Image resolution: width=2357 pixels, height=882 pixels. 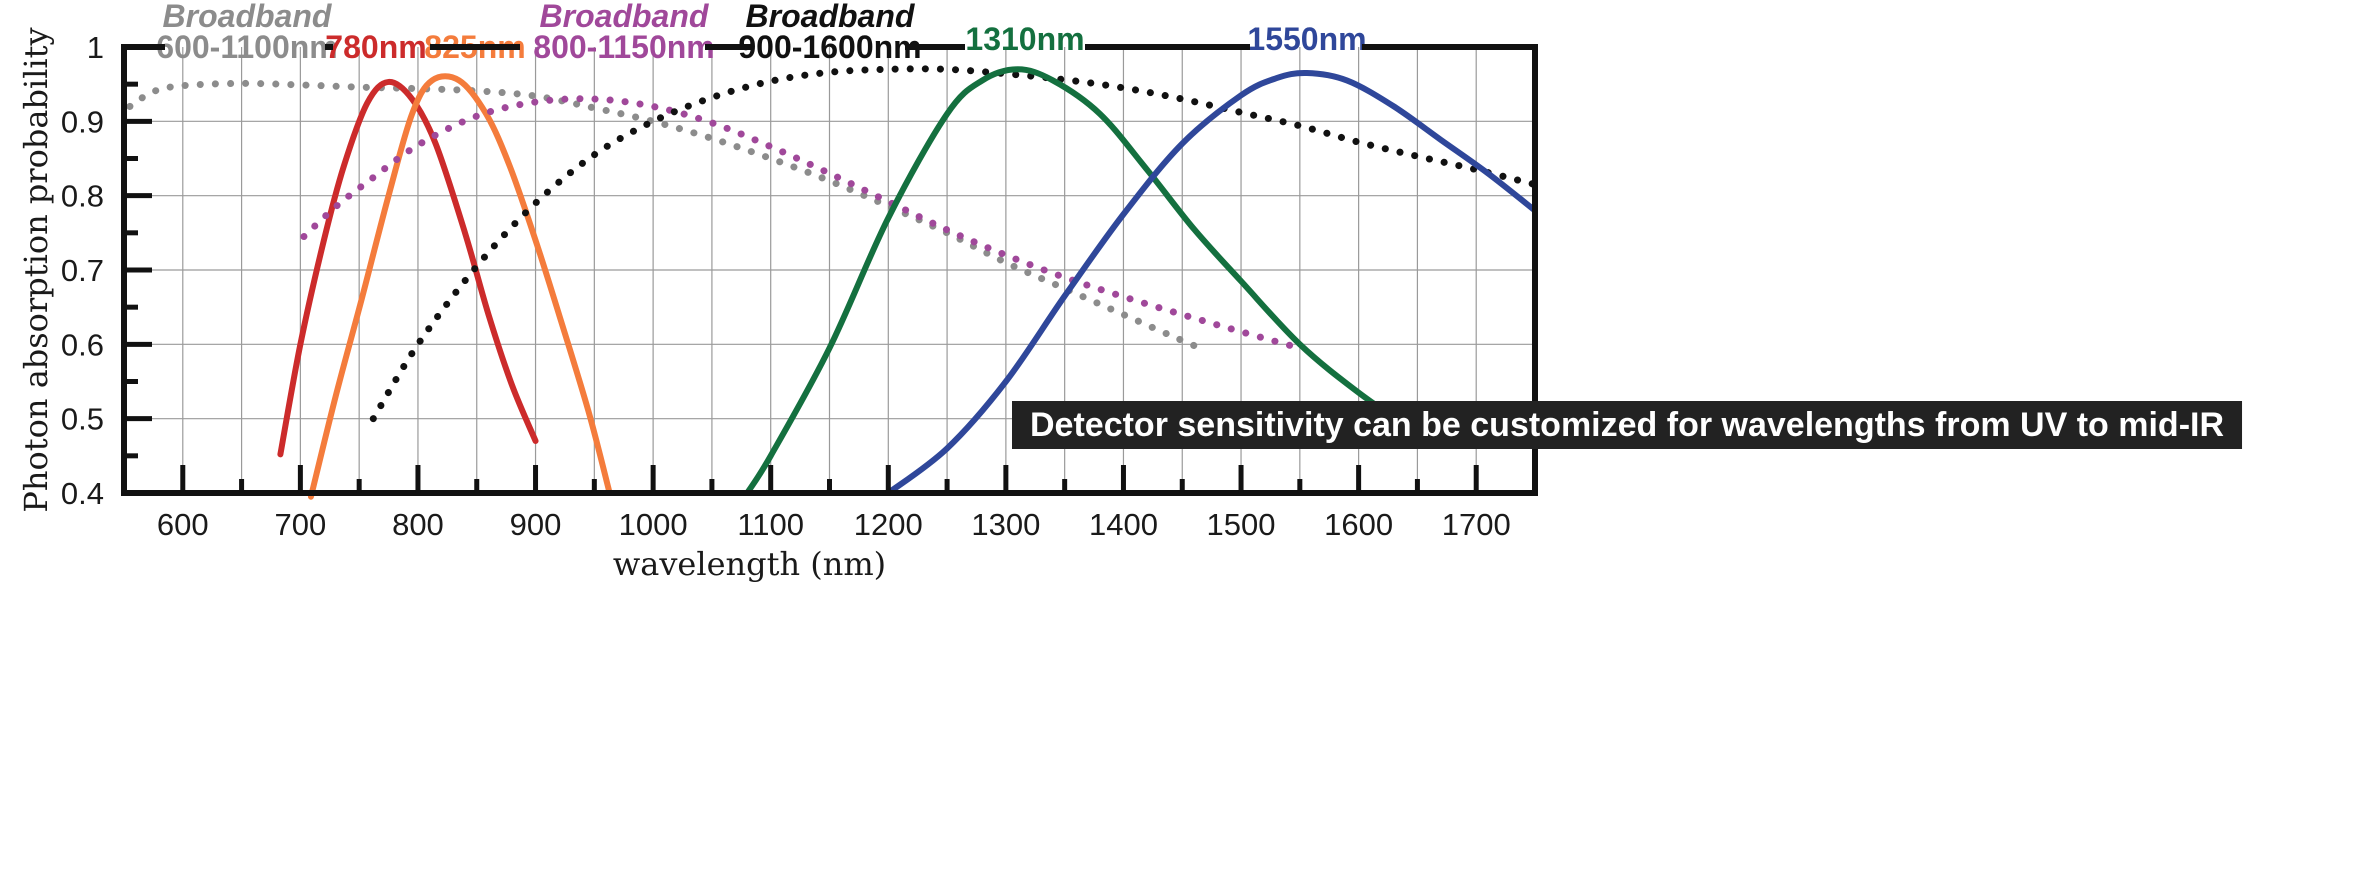 I want to click on x-tick-label: 1300, so click(x=1005, y=524).